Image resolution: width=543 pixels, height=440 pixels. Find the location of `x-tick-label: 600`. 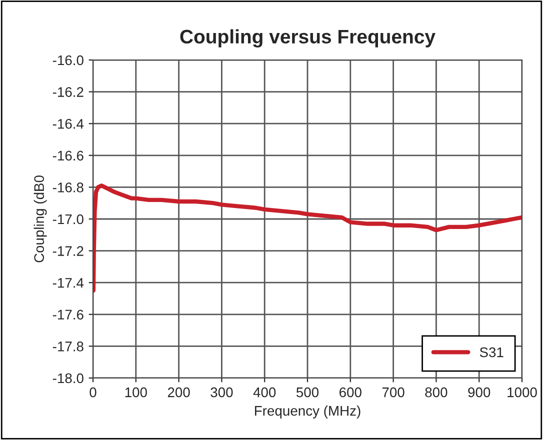

x-tick-label: 600 is located at coordinates (351, 392).